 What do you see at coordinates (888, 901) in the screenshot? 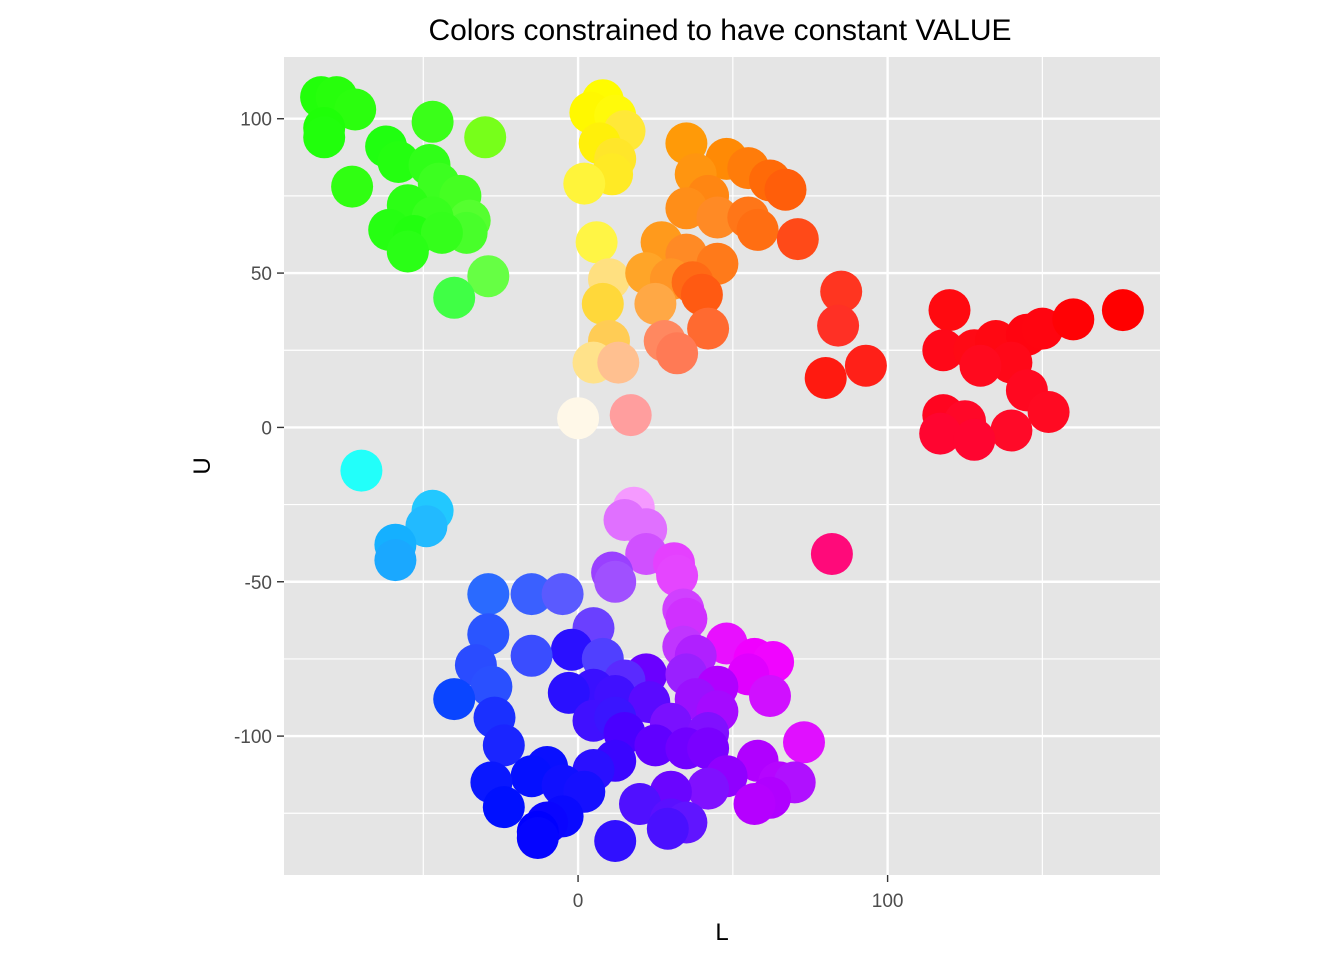
I see `x-tick-label: 100` at bounding box center [888, 901].